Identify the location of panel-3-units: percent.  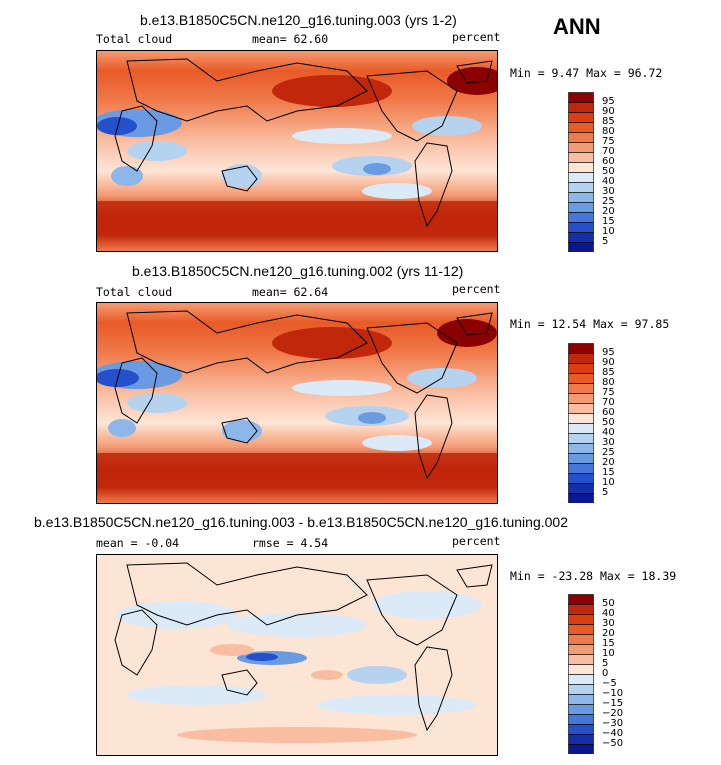
(476, 541).